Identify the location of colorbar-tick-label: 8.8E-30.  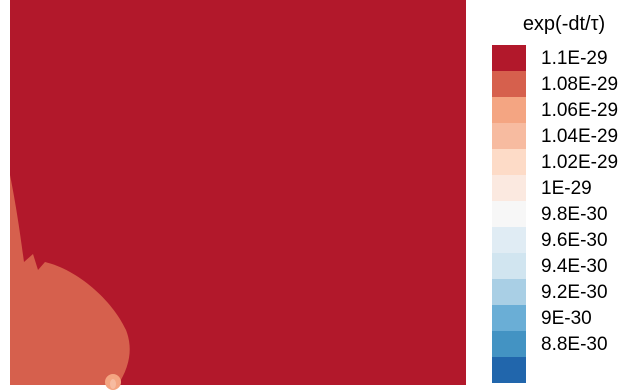
(574, 344).